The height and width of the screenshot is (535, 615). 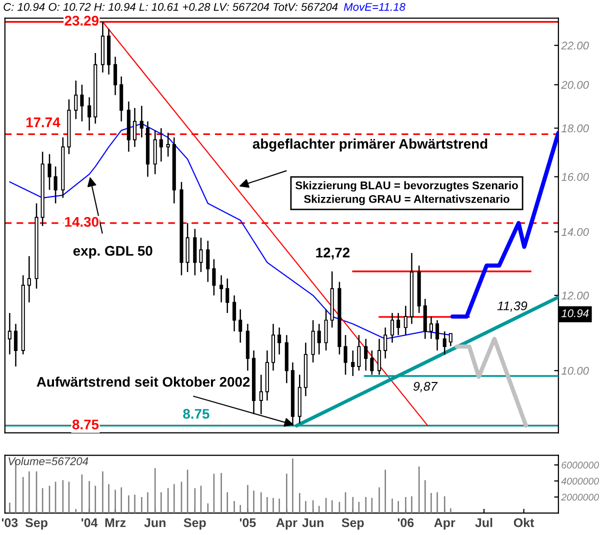 What do you see at coordinates (81, 221) in the screenshot?
I see `ref-line-label: 14.30` at bounding box center [81, 221].